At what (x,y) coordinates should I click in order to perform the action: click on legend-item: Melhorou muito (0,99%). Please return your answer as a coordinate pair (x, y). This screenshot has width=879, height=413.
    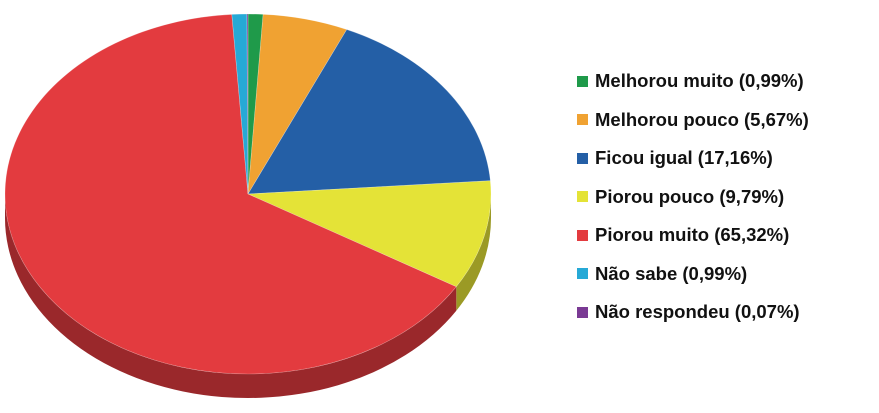
    Looking at the image, I should click on (693, 81).